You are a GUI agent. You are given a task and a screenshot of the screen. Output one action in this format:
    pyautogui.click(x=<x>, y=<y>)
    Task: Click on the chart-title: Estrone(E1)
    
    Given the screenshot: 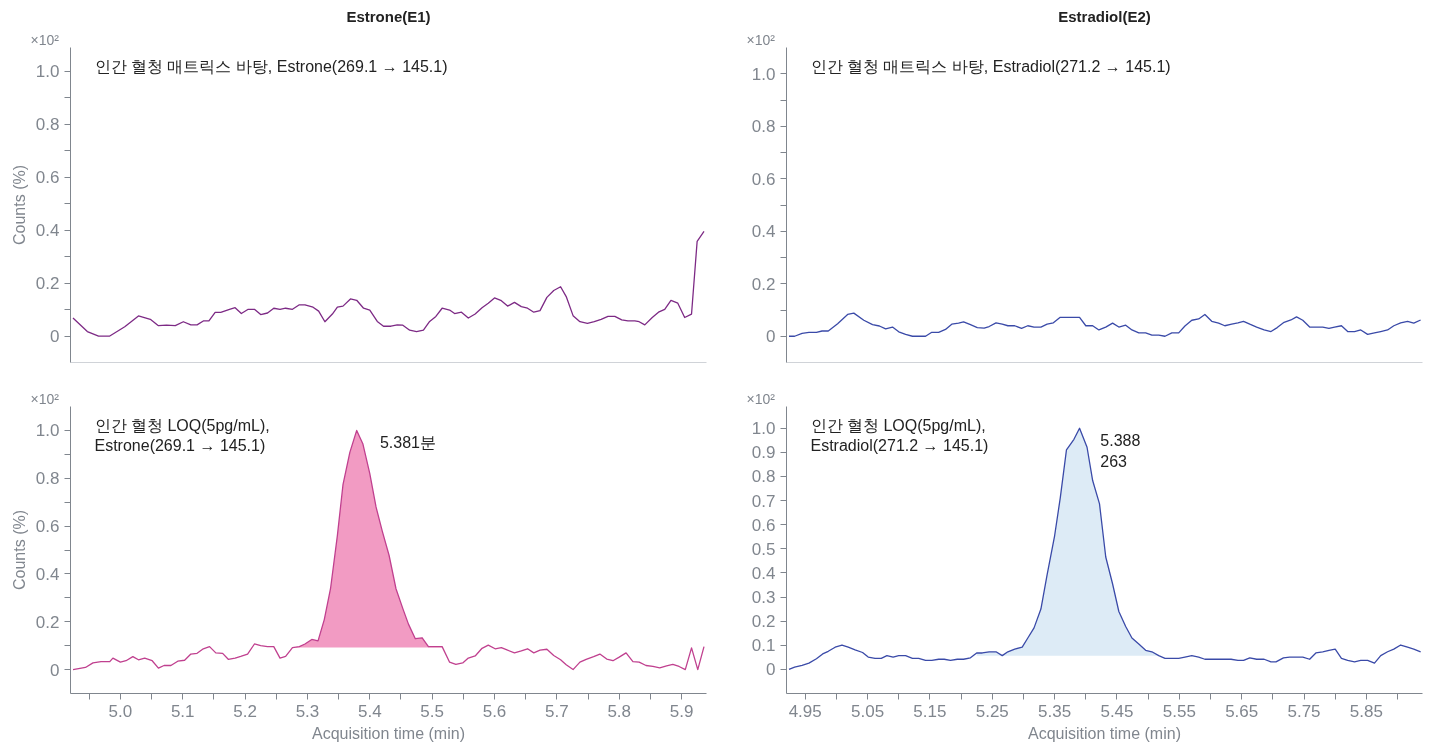 What is the action you would take?
    pyautogui.click(x=388, y=16)
    